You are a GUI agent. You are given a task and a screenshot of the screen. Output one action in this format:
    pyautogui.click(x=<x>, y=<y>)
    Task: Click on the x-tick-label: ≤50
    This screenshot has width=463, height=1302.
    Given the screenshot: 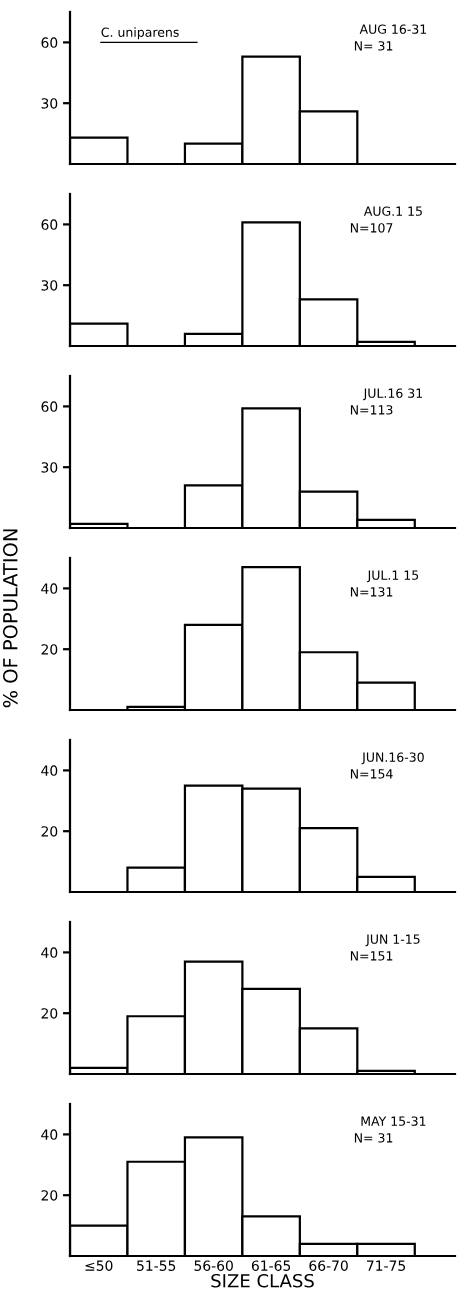 What is the action you would take?
    pyautogui.click(x=99, y=1265)
    